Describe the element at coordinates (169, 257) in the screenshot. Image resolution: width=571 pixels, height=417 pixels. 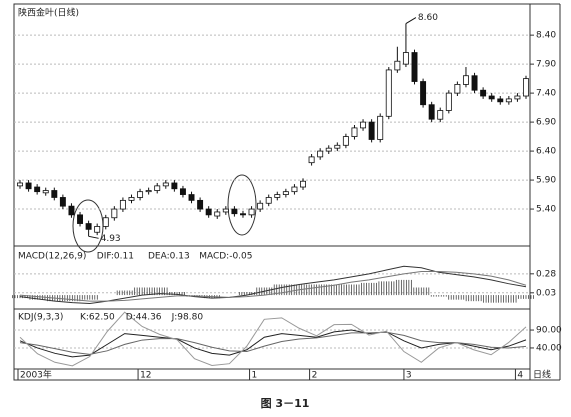
I see `legend-label: DEA:0.13` at that location.